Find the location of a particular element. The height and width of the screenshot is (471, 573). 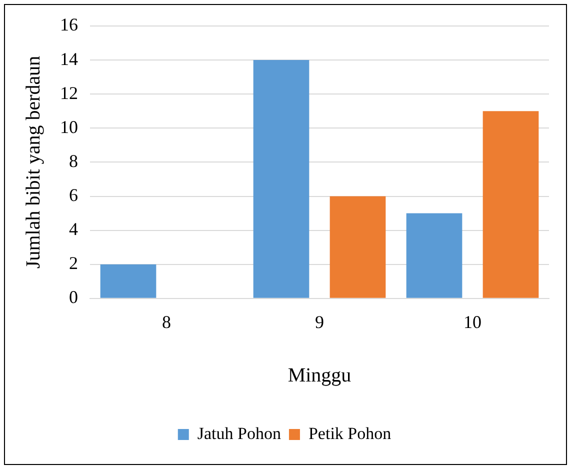

y-tick-label: 10 is located at coordinates (69, 126).